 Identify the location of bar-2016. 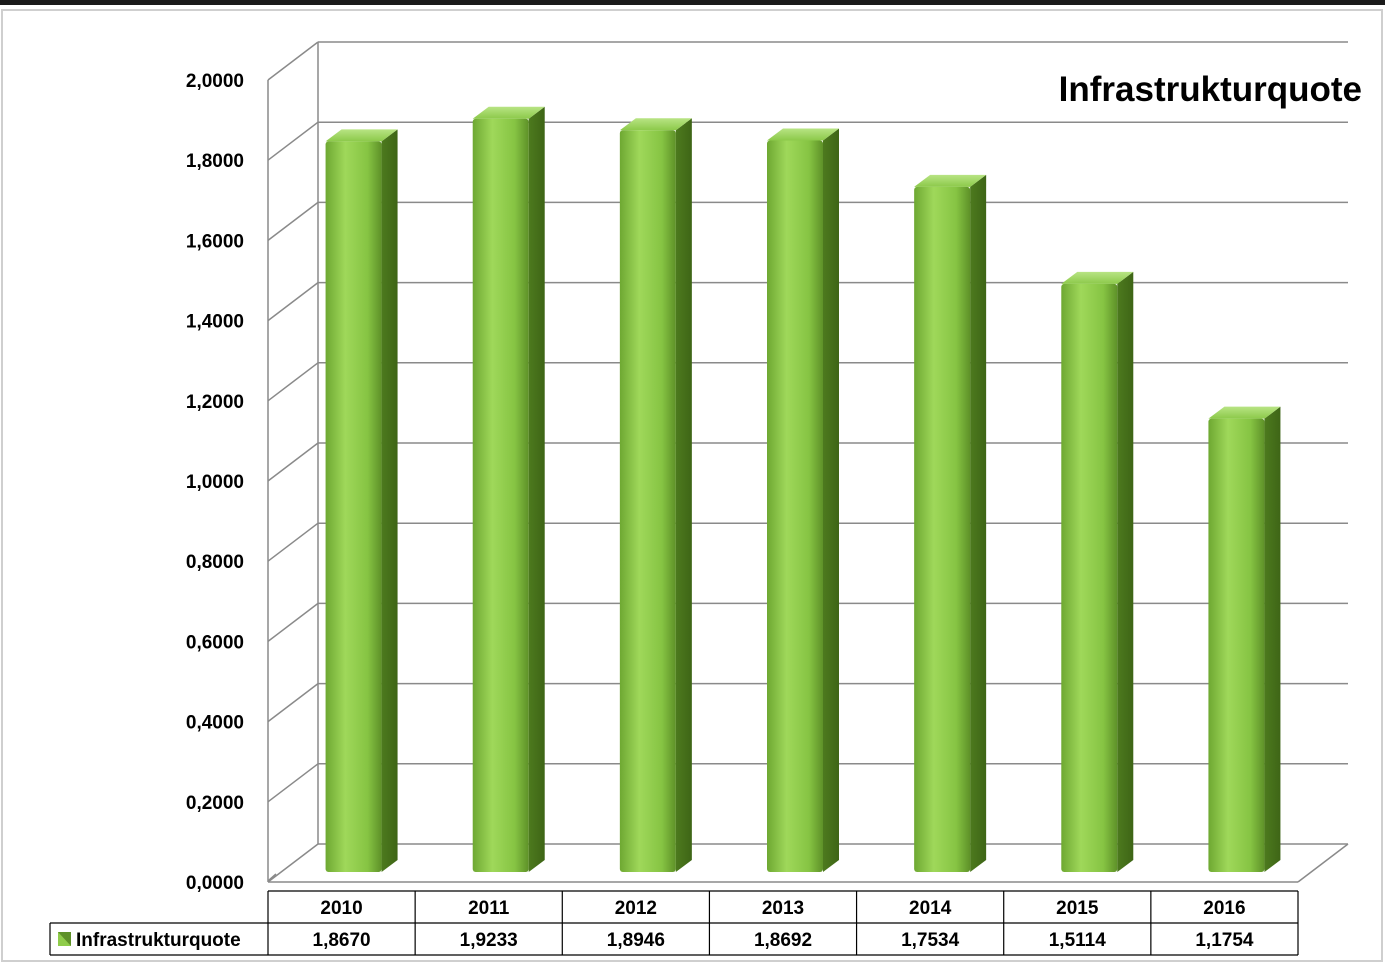
(1244, 639).